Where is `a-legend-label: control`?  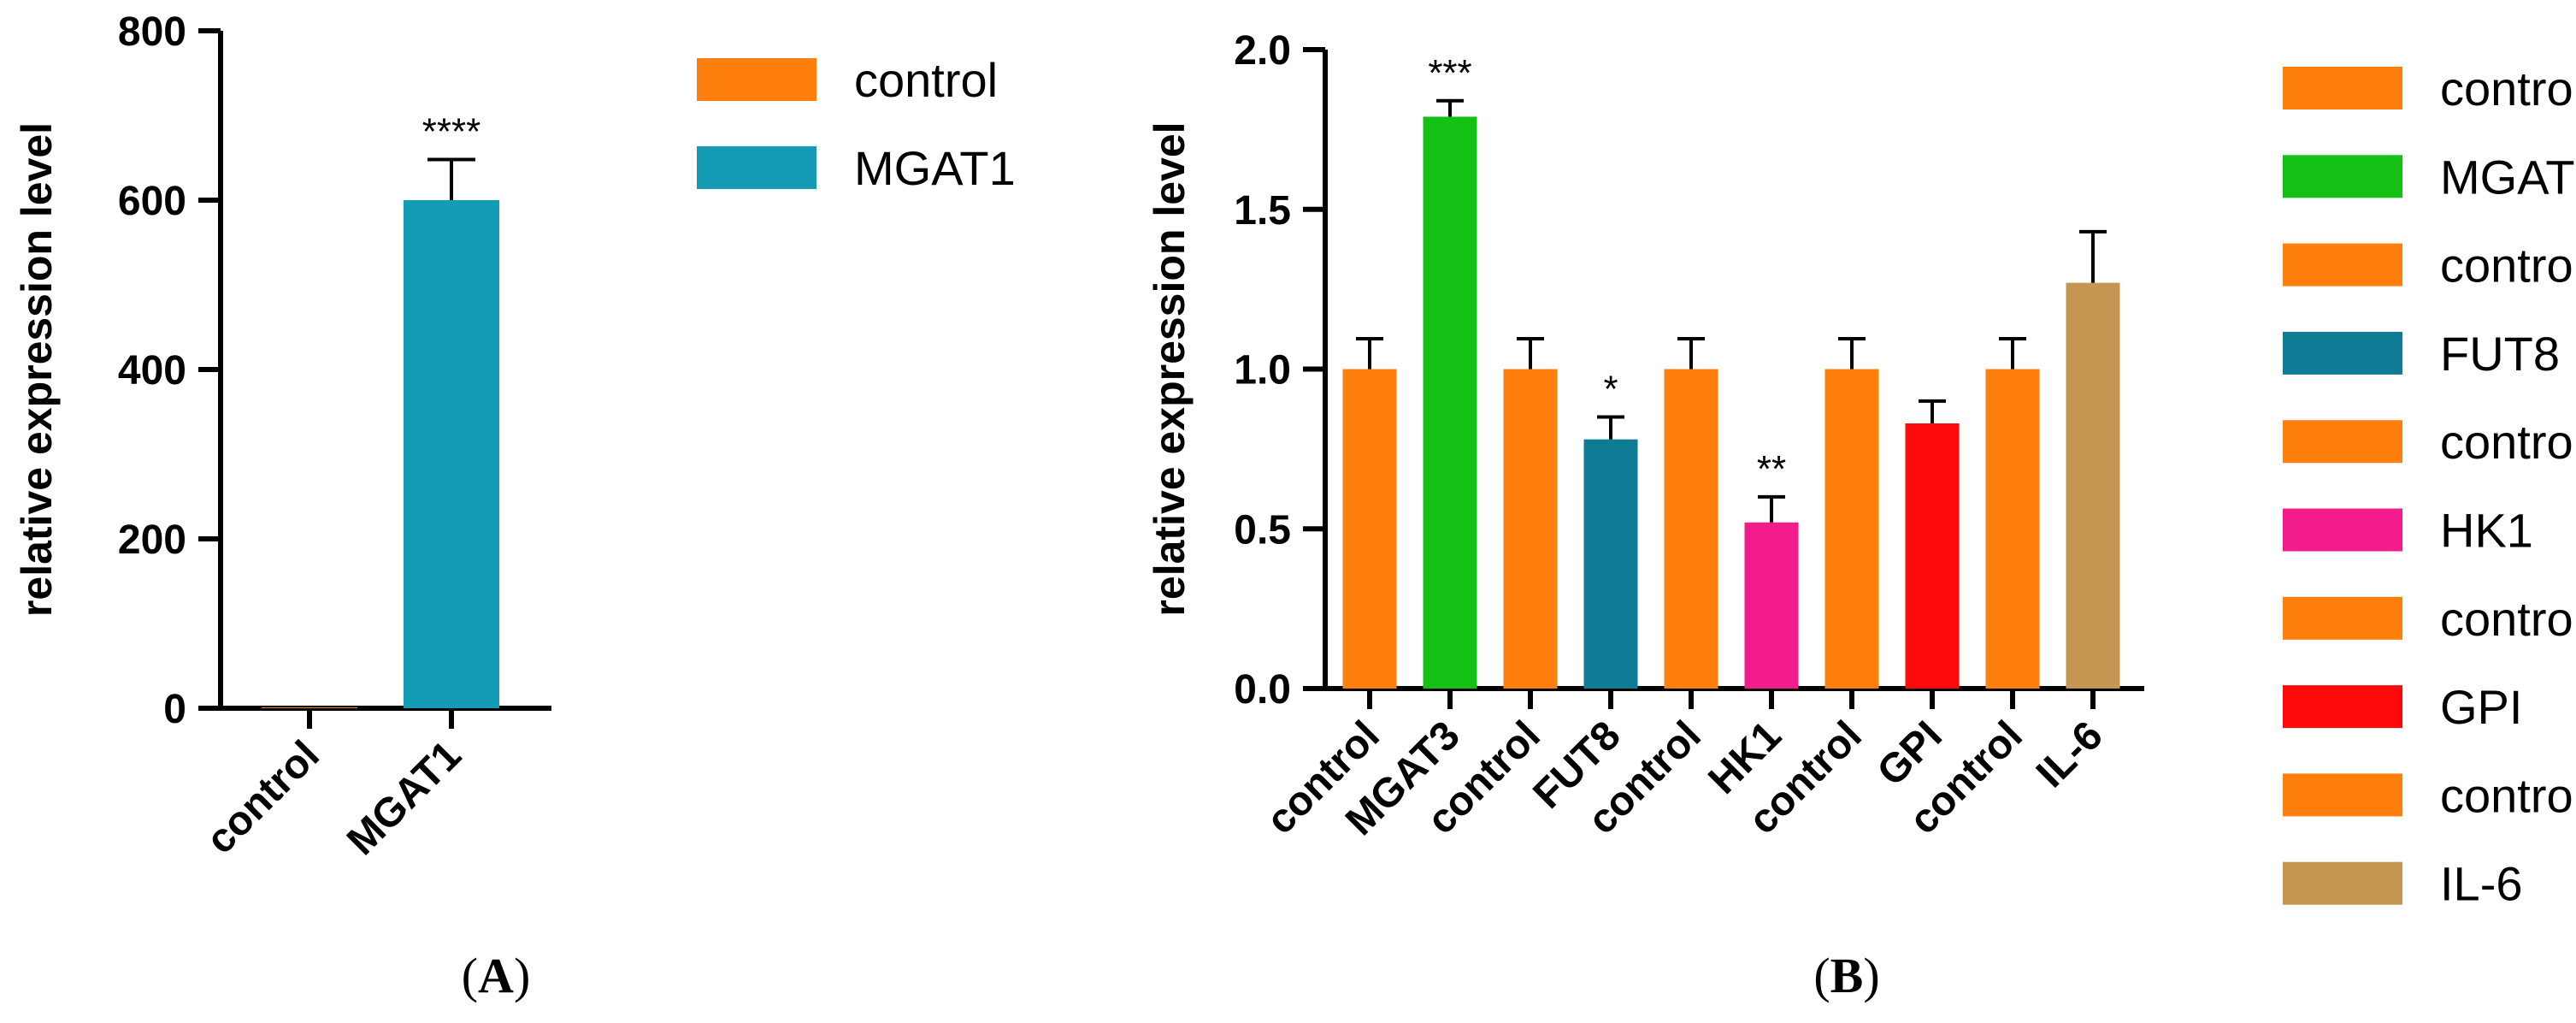
a-legend-label: control is located at coordinates (926, 80).